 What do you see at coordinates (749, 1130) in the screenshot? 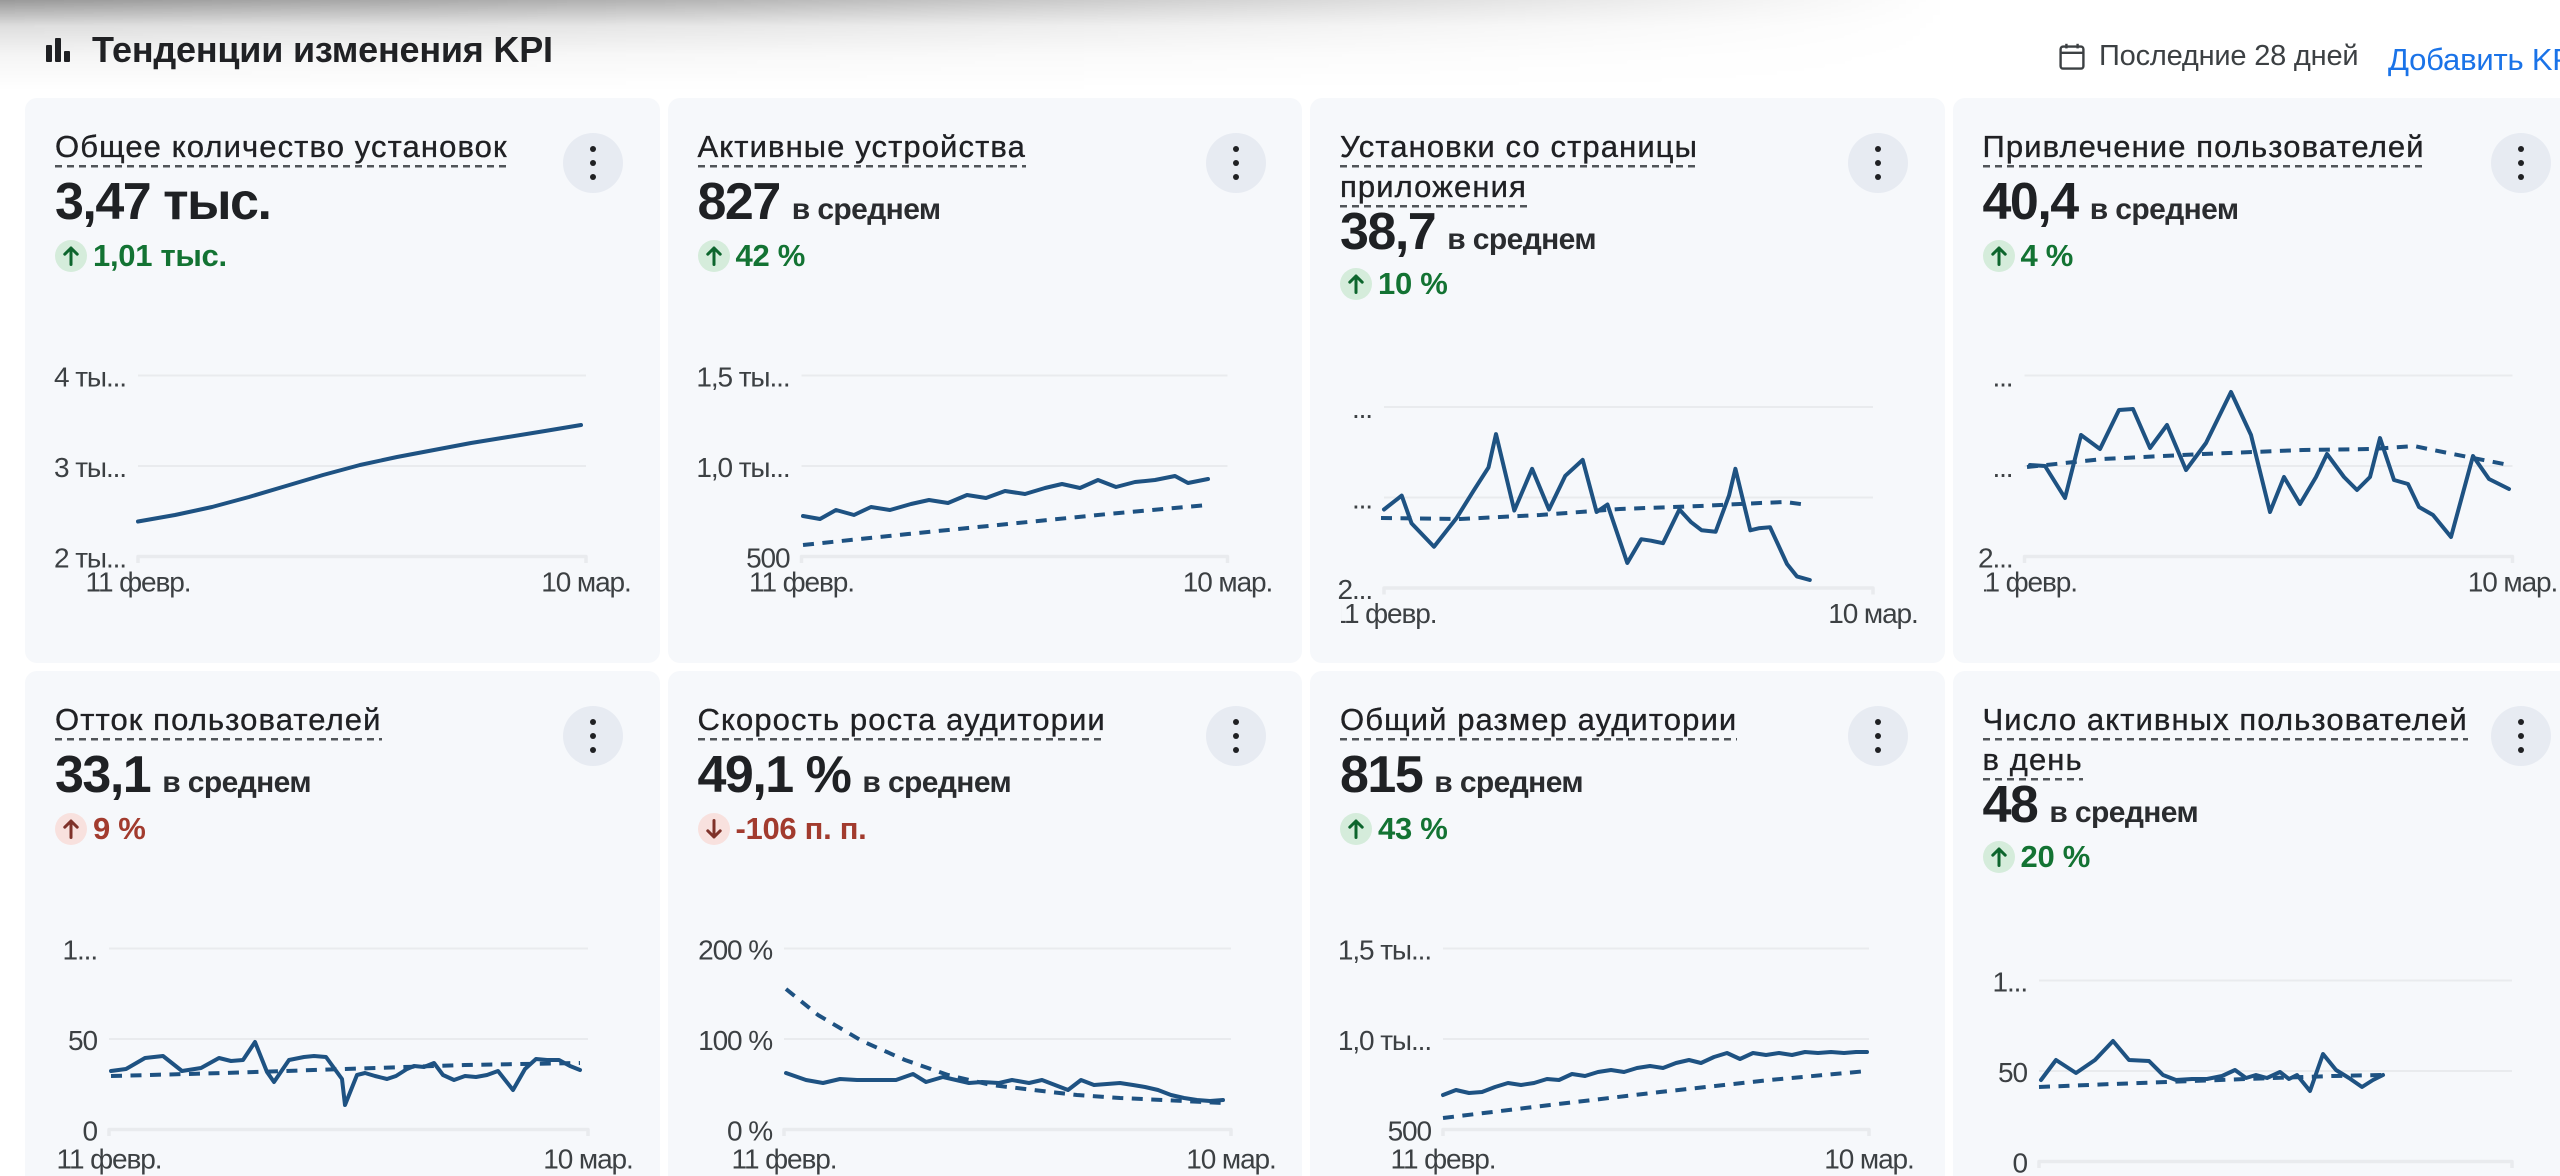
I see `svg-text: 0 %` at bounding box center [749, 1130].